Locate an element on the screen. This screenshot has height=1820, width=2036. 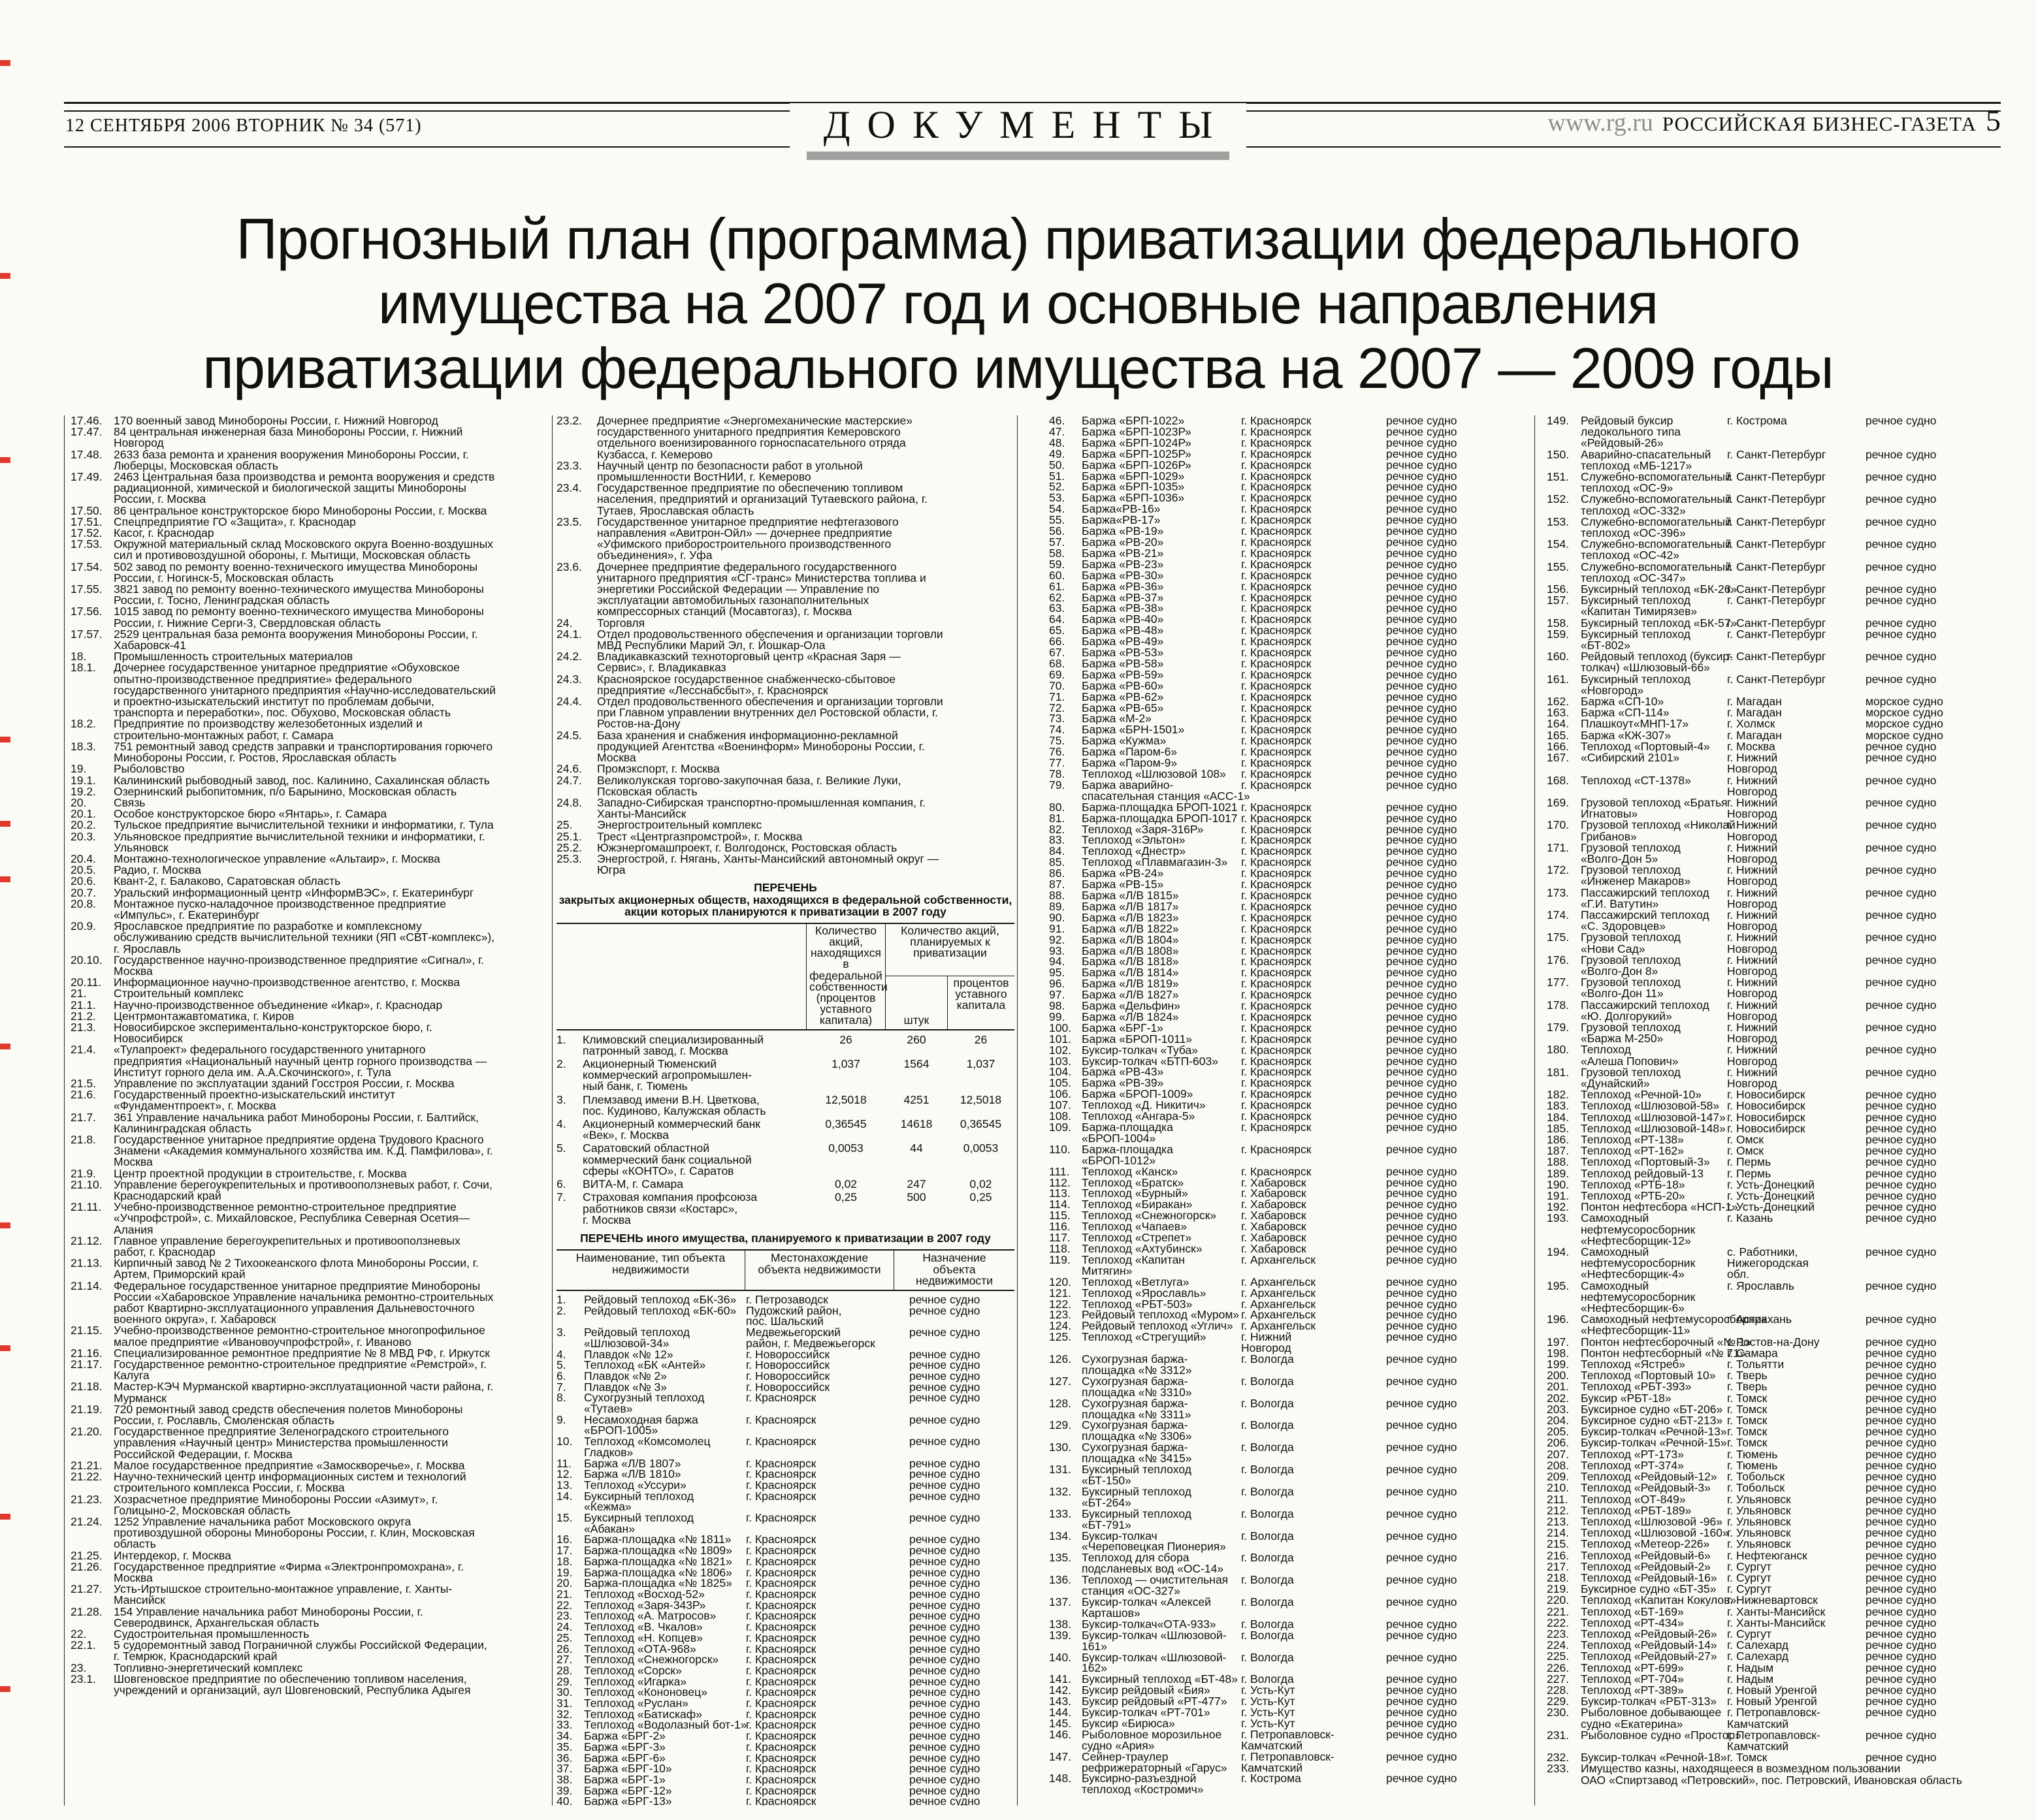
item-number: 21.12. is located at coordinates (87, 1241).